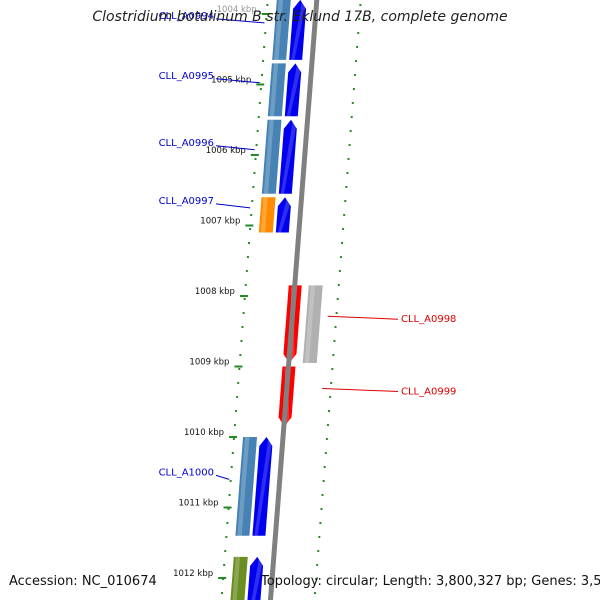  I want to click on feature-label: CLL_A0998, so click(428, 319).